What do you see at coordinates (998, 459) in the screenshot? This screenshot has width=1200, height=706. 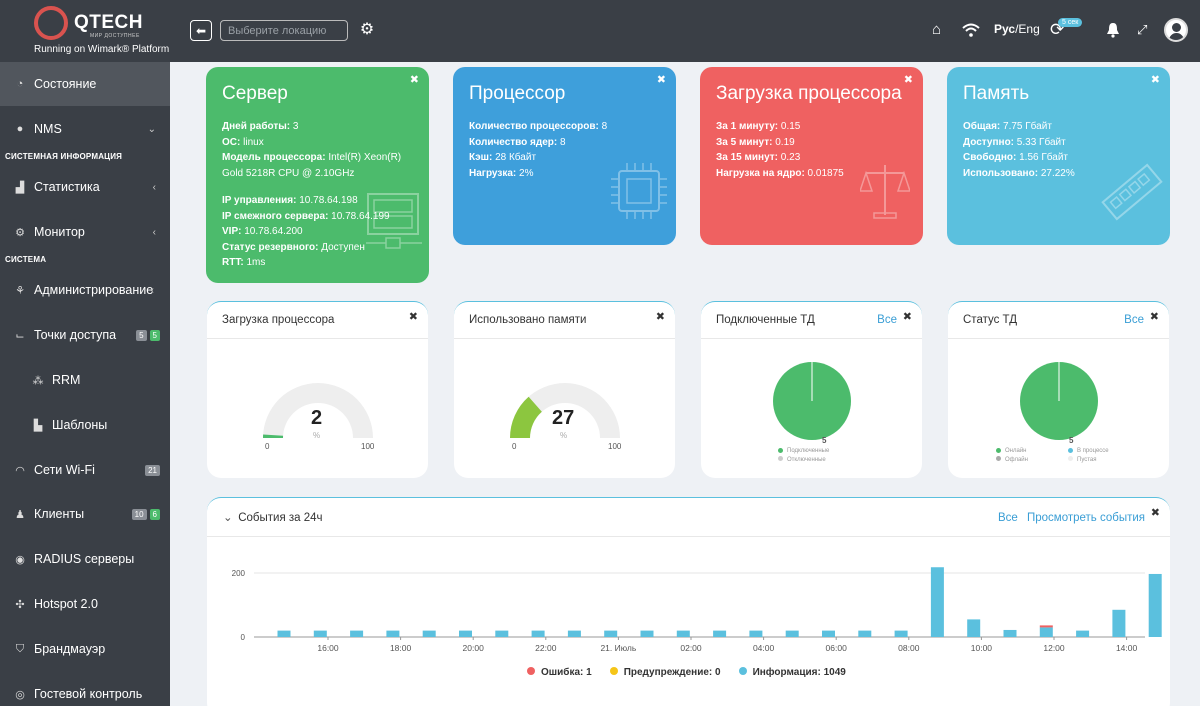 I see `legend-dot` at bounding box center [998, 459].